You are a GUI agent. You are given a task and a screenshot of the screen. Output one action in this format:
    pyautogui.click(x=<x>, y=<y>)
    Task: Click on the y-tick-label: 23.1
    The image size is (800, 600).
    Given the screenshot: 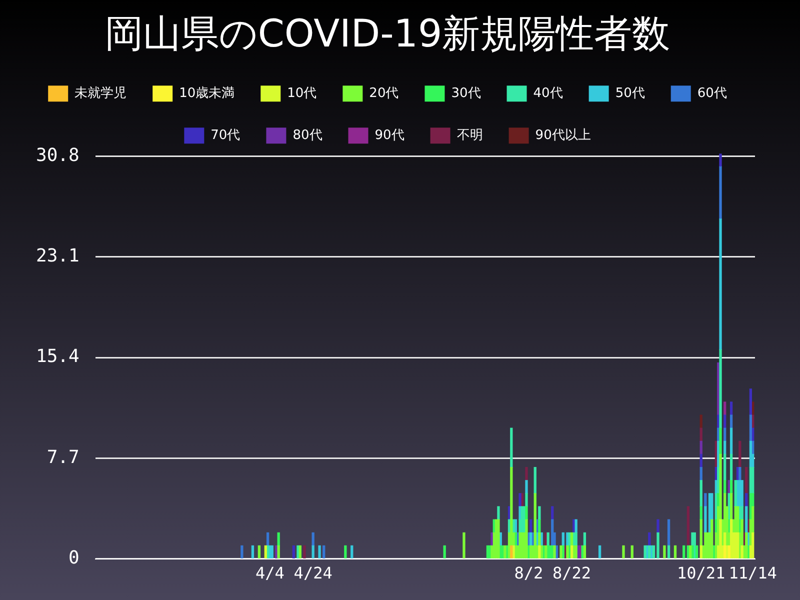 What is the action you would take?
    pyautogui.click(x=58, y=256)
    